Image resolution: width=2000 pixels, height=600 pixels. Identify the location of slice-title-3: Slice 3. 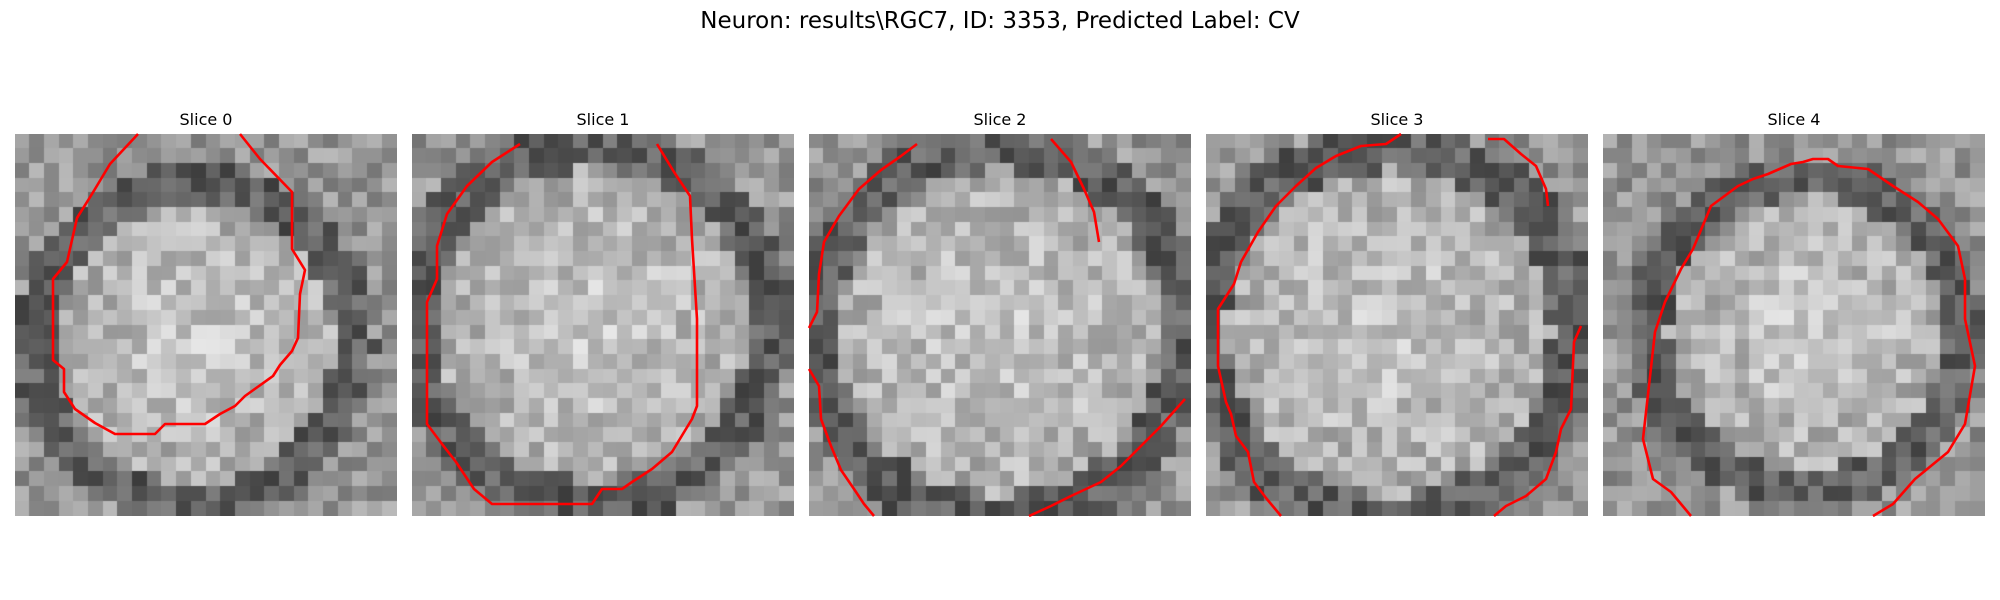
(1397, 119).